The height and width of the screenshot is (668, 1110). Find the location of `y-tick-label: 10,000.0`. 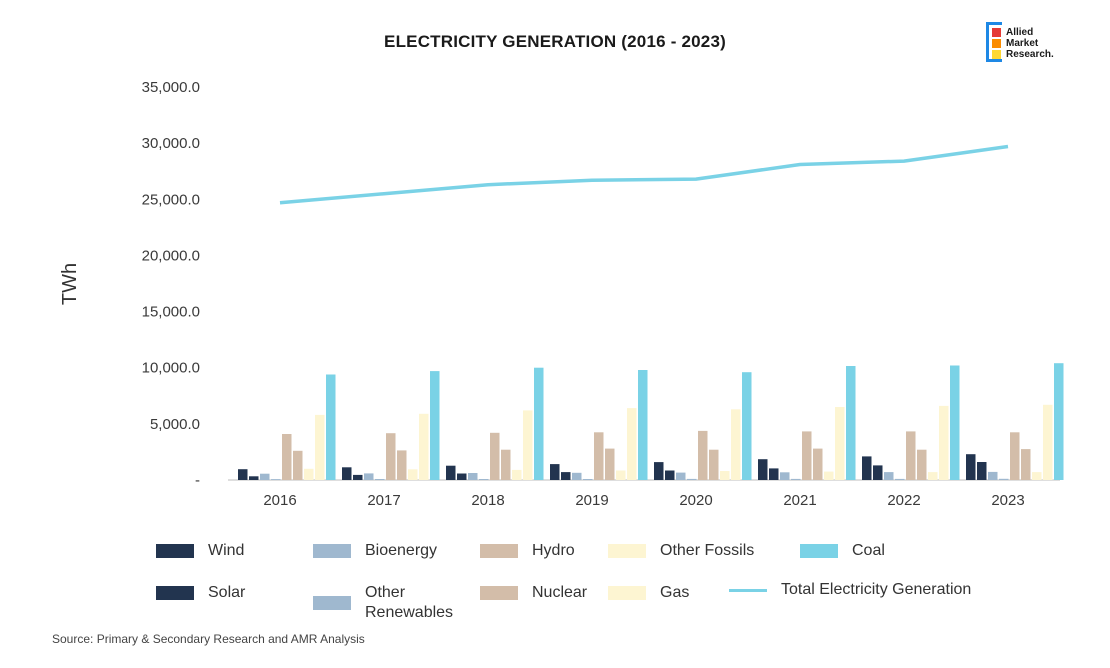

y-tick-label: 10,000.0 is located at coordinates (171, 368).